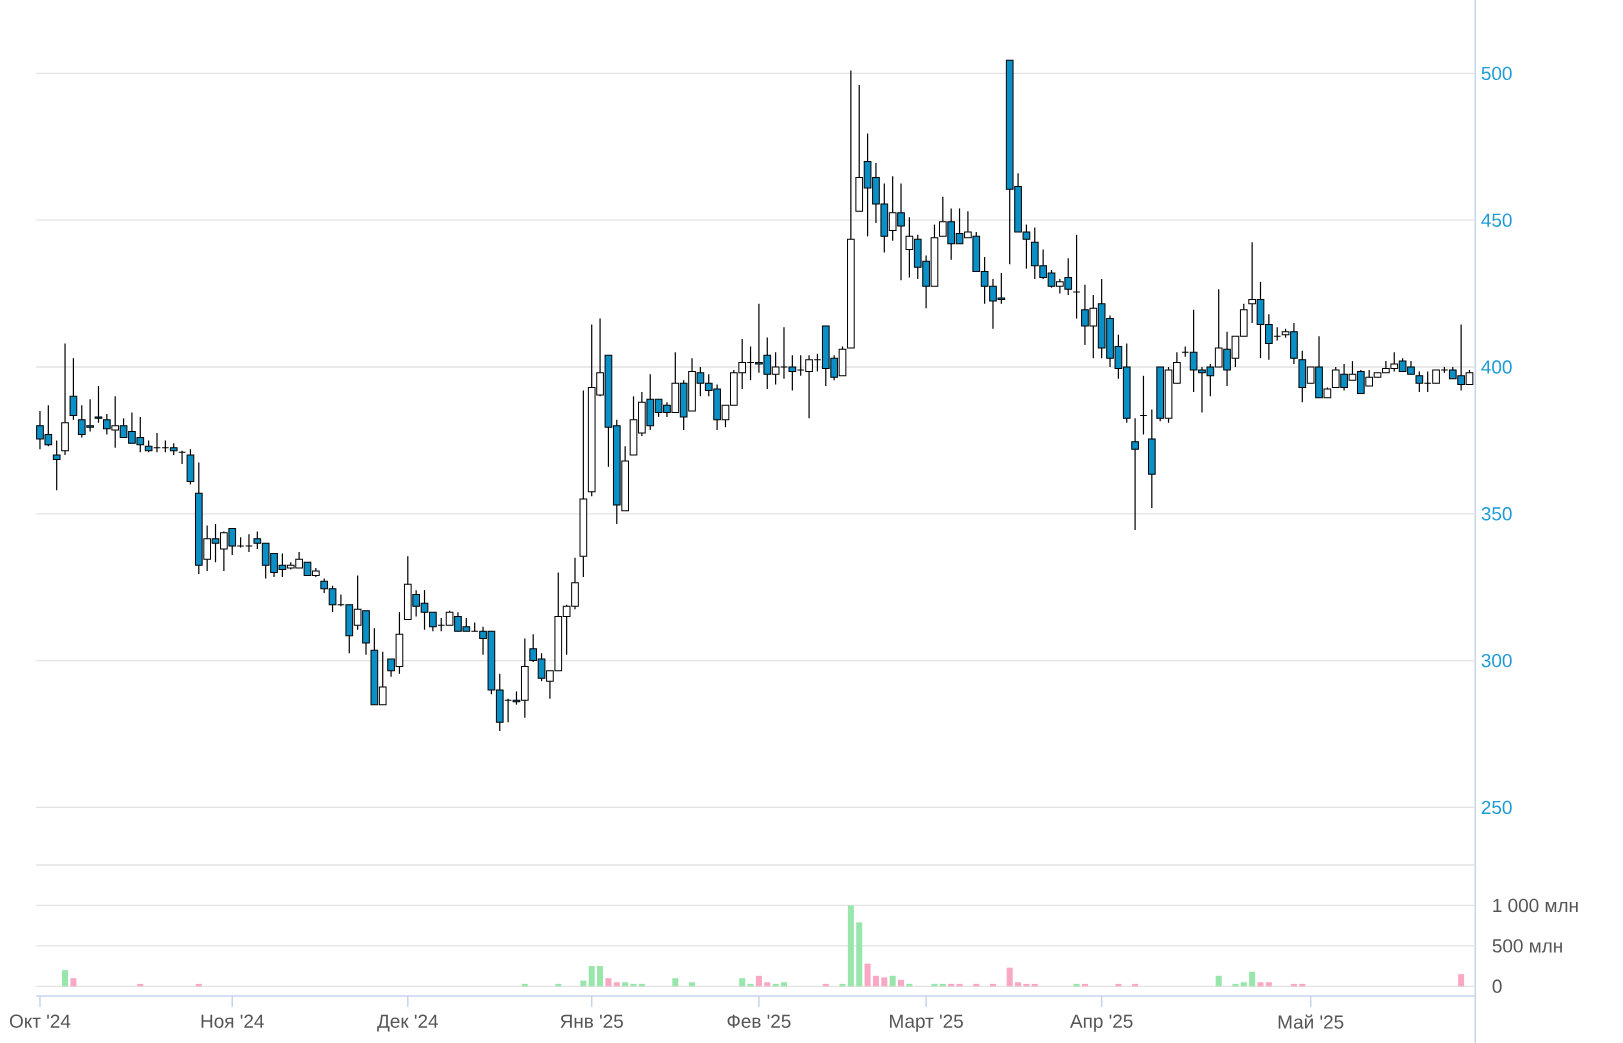  What do you see at coordinates (1496, 807) in the screenshot?
I see `y-tick-label: 250` at bounding box center [1496, 807].